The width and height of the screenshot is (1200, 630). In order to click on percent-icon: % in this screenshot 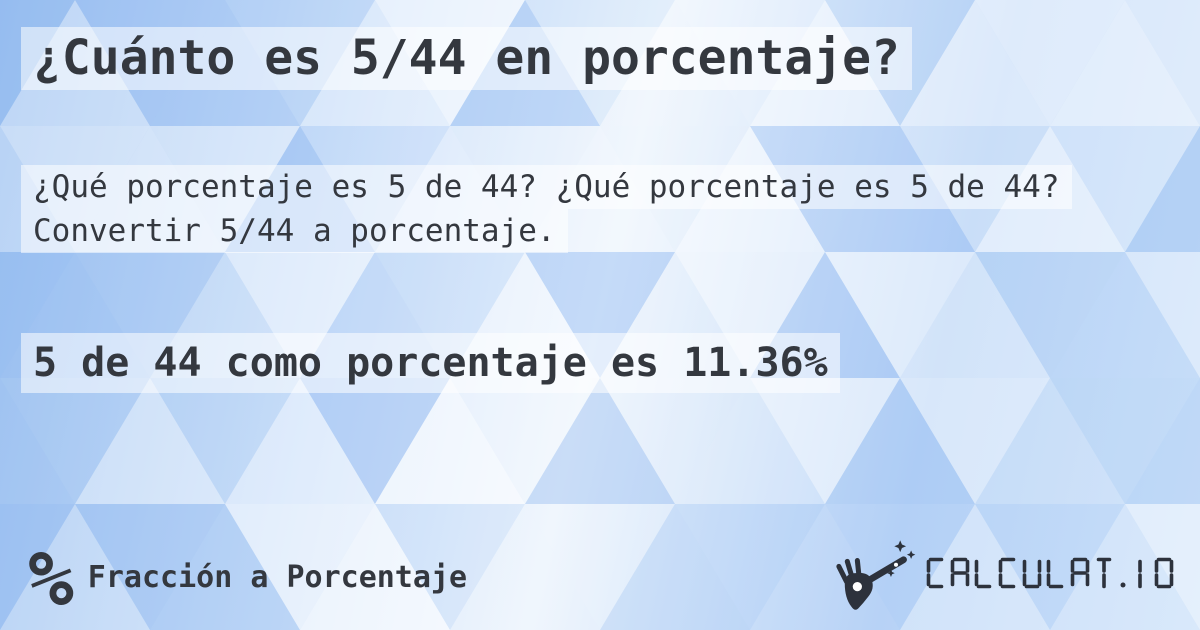, I will do `click(51, 578)`.